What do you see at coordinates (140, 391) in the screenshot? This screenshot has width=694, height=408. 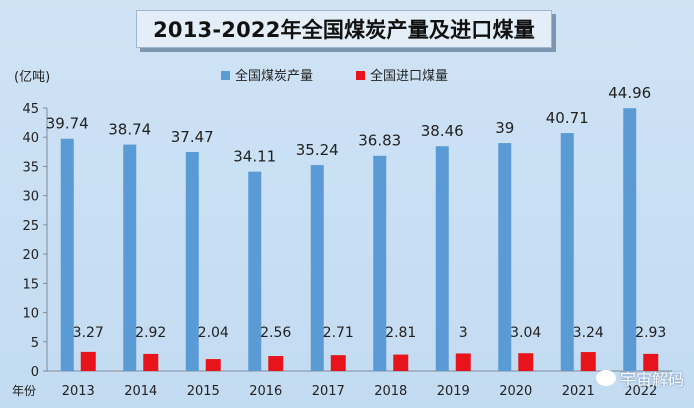 I see `x-tick-label: 2014` at bounding box center [140, 391].